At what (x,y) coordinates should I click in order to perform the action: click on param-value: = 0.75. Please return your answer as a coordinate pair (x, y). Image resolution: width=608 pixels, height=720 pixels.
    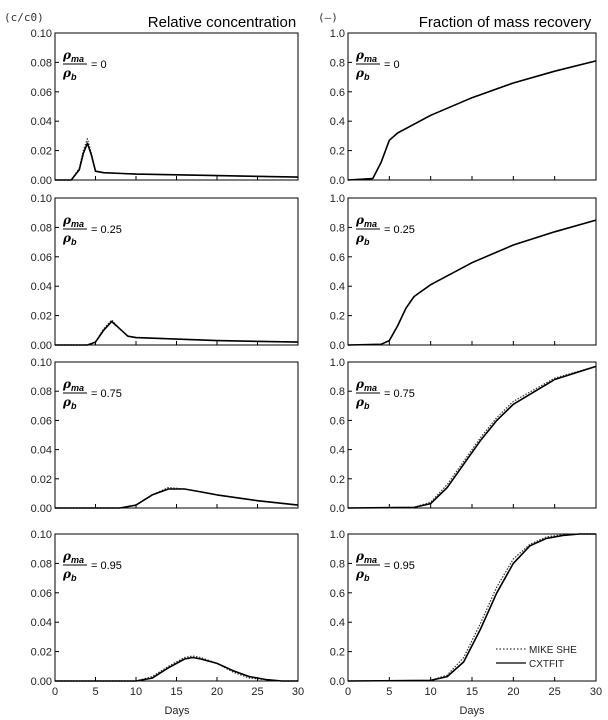
    Looking at the image, I should click on (106, 394).